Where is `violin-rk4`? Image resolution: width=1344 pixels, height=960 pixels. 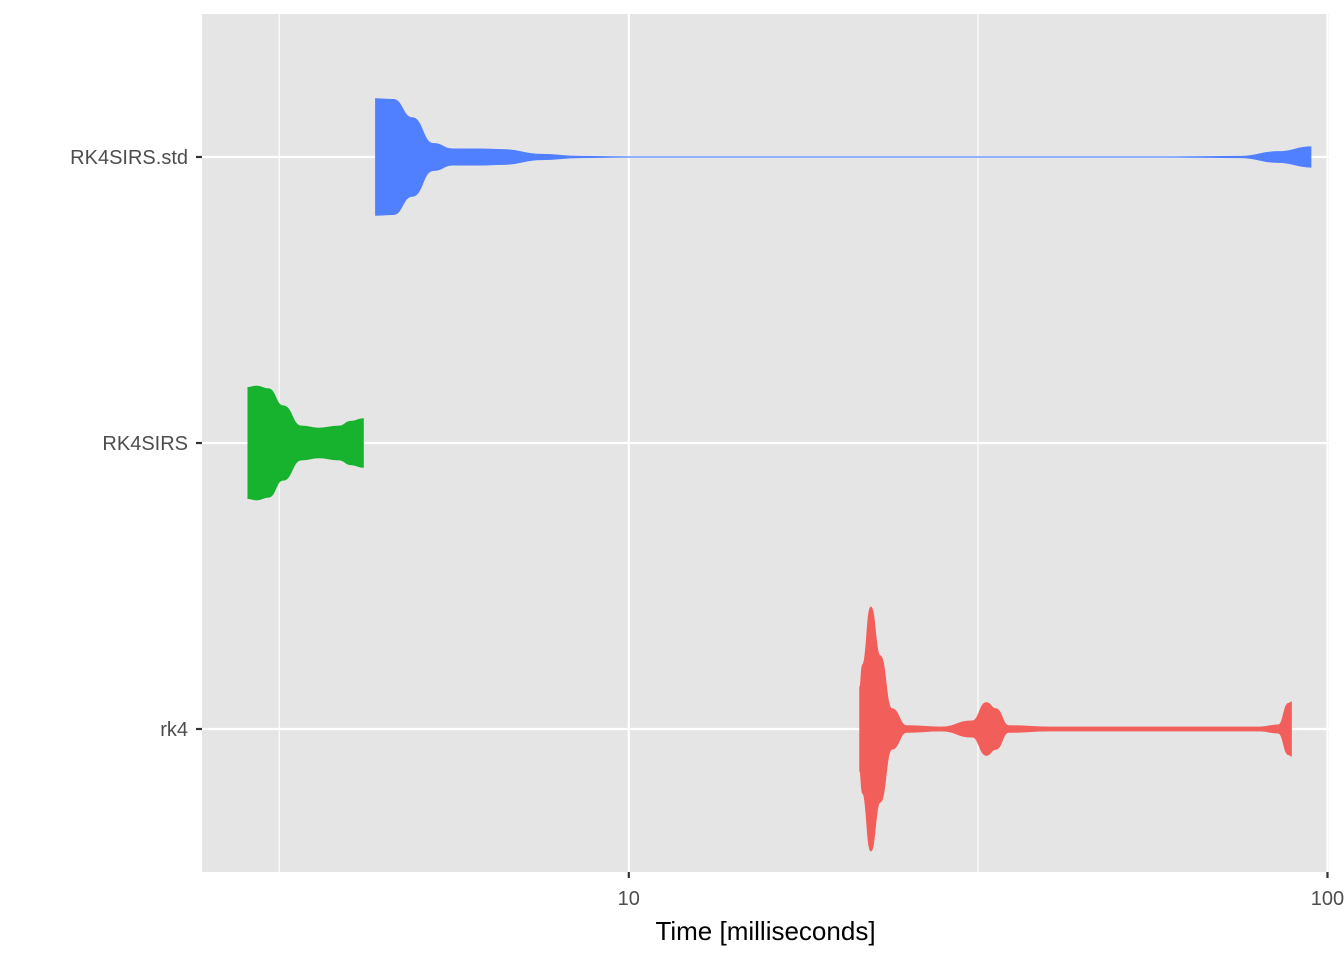
violin-rk4 is located at coordinates (1075, 729).